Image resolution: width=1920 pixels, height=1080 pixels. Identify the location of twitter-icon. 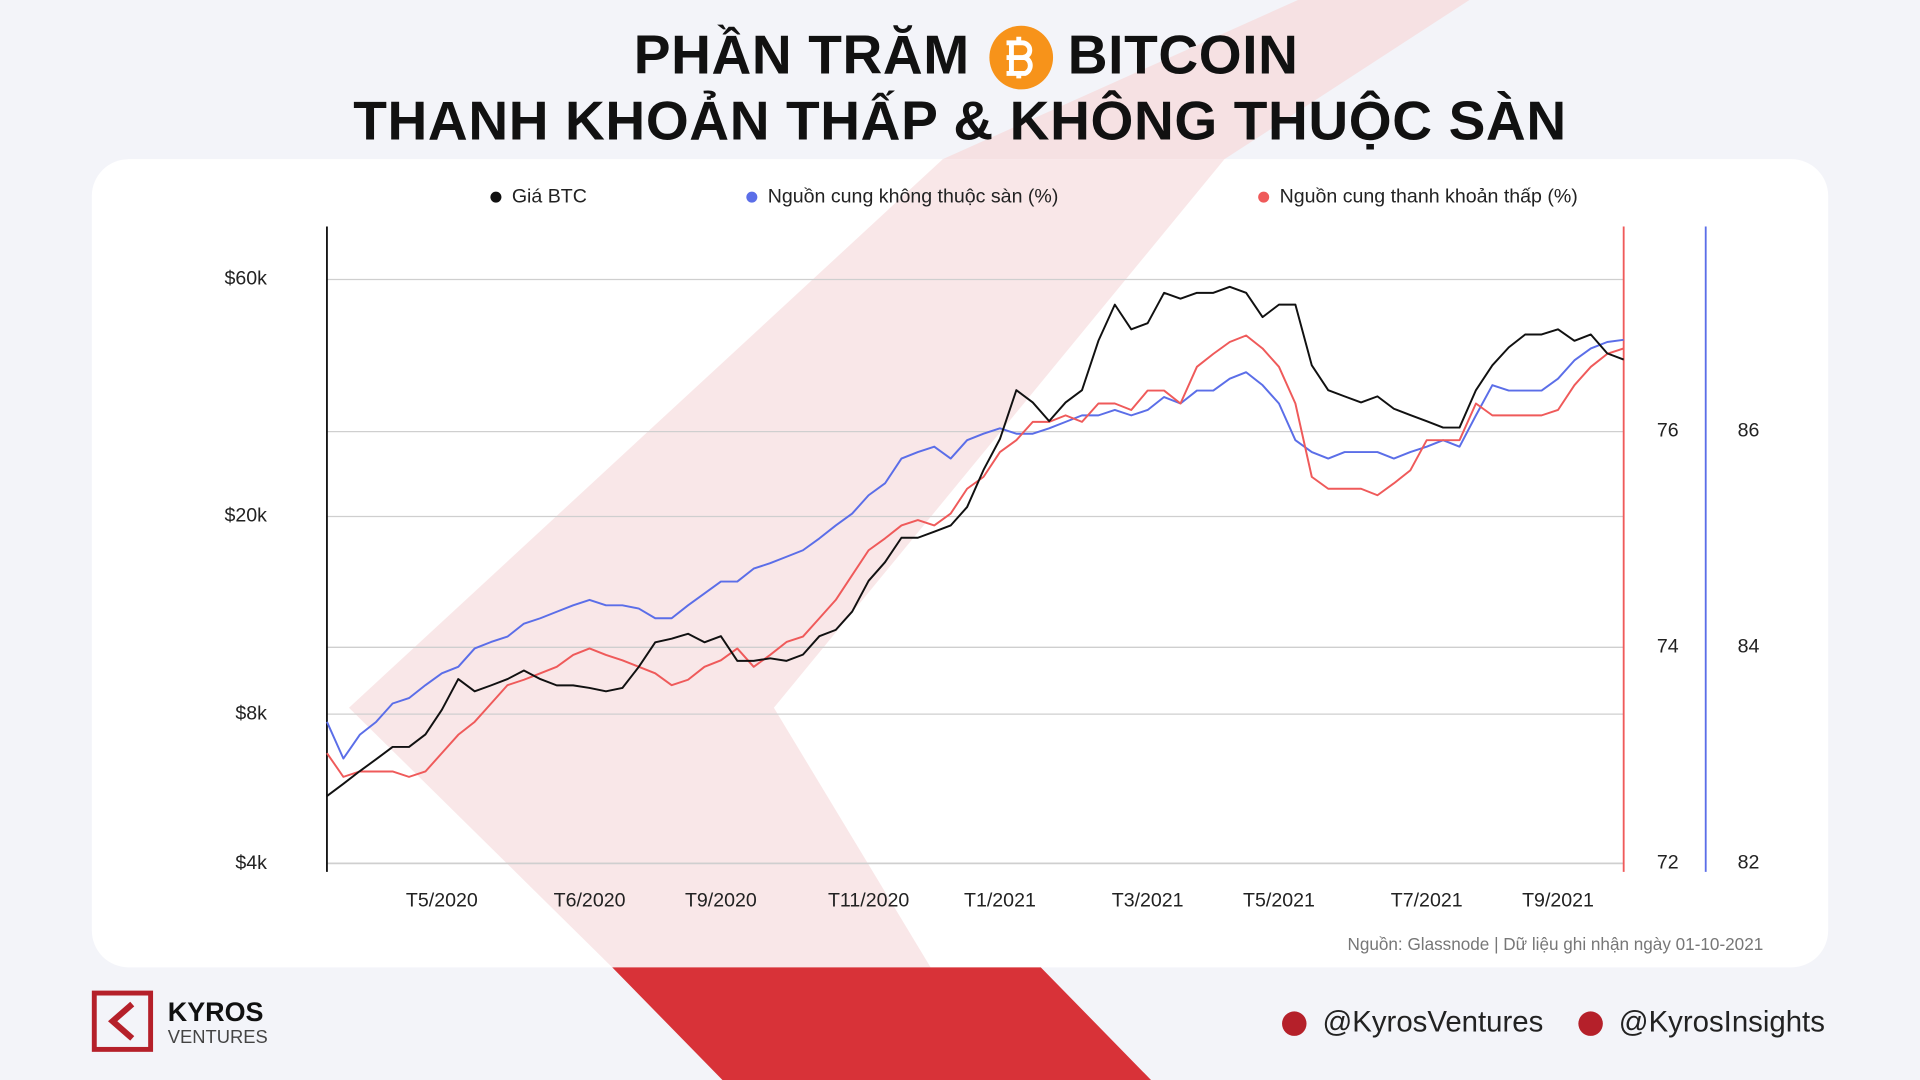
(1294, 1023).